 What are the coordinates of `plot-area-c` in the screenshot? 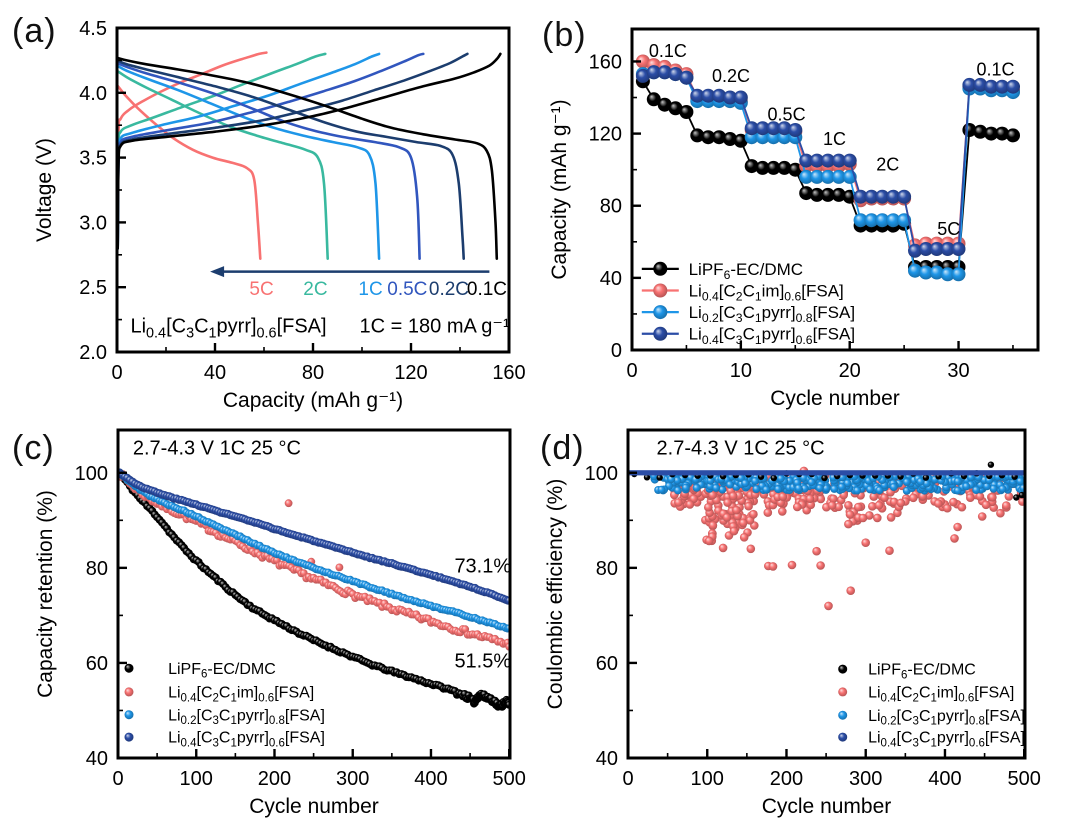 It's located at (314, 589).